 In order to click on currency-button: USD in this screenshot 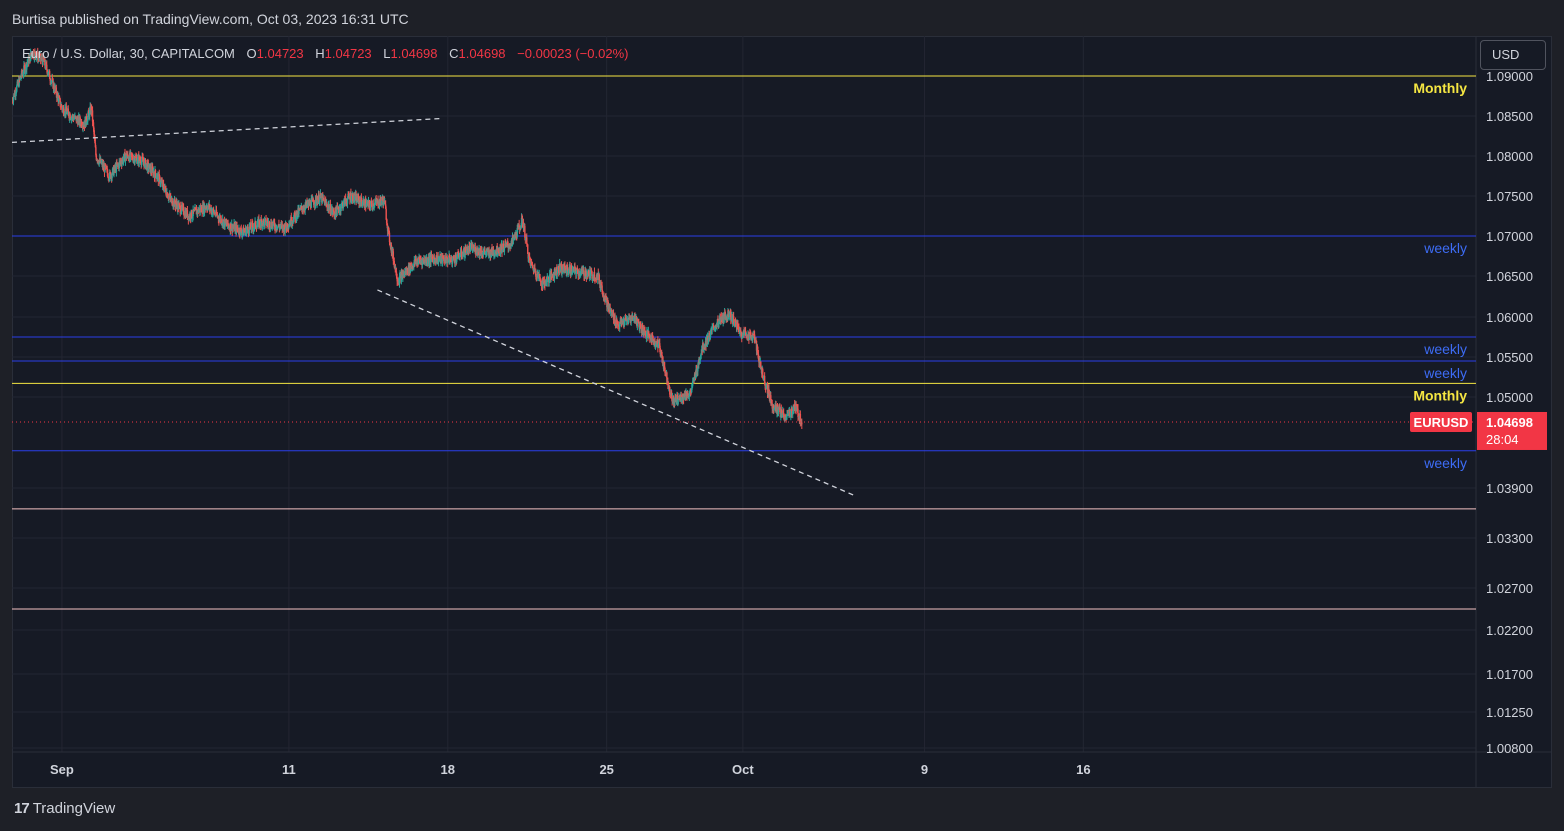, I will do `click(1513, 55)`.